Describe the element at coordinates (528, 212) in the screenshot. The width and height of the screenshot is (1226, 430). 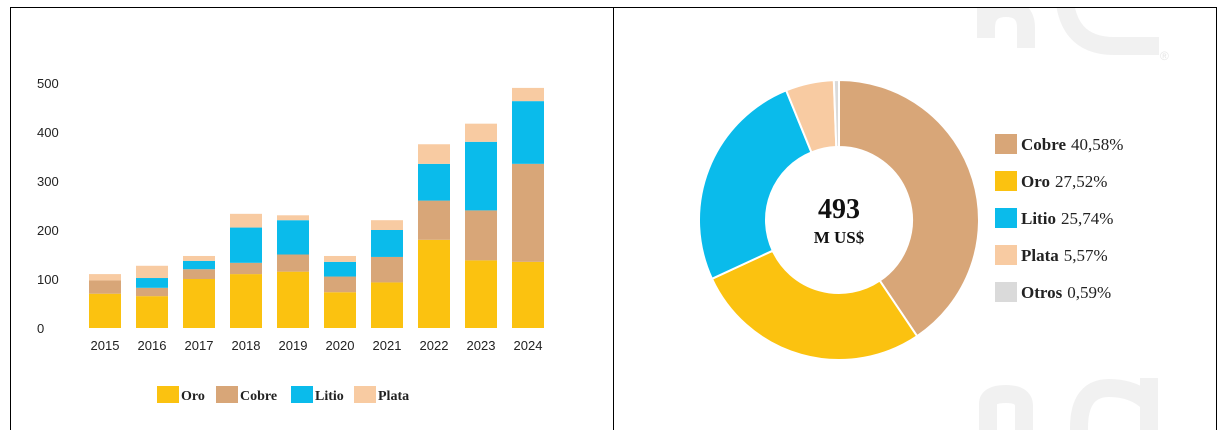
I see `bar-segment-cobre-2024` at that location.